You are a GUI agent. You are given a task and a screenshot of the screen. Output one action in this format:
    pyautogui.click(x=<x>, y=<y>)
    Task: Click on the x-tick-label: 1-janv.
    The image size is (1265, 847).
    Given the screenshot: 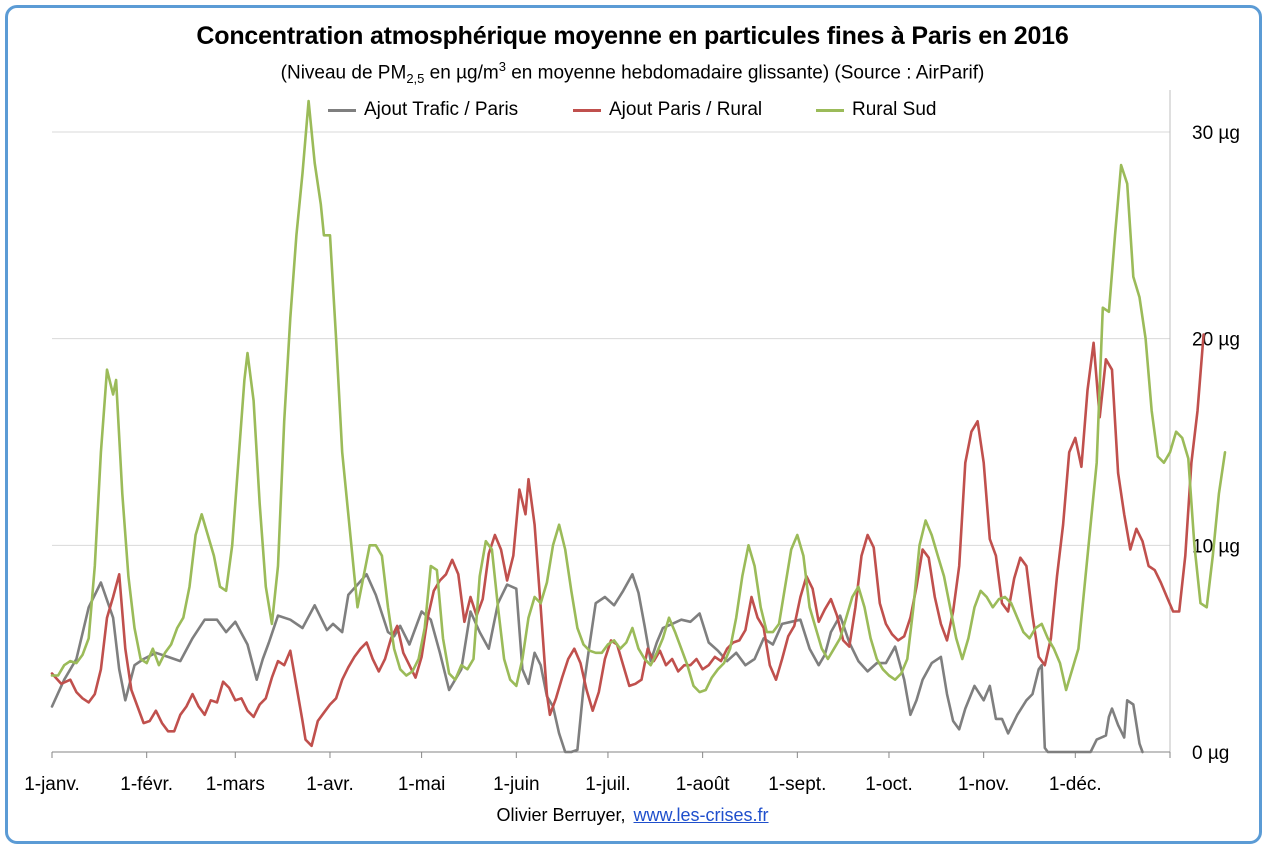 What is the action you would take?
    pyautogui.click(x=52, y=784)
    